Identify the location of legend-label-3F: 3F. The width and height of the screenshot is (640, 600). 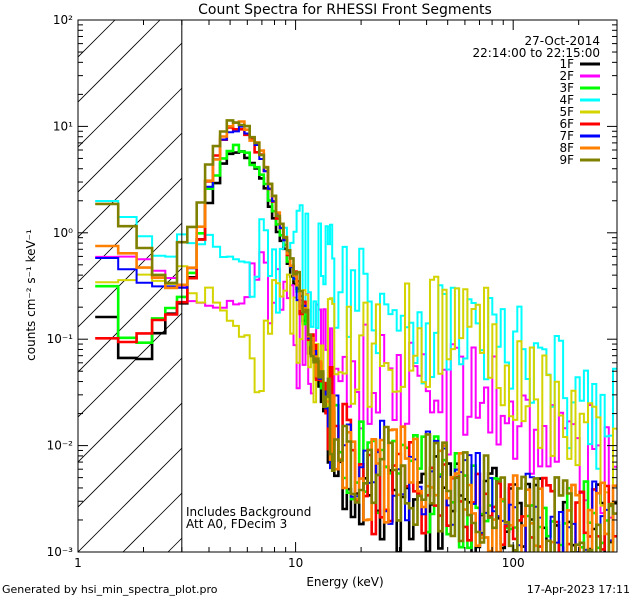
(566, 88).